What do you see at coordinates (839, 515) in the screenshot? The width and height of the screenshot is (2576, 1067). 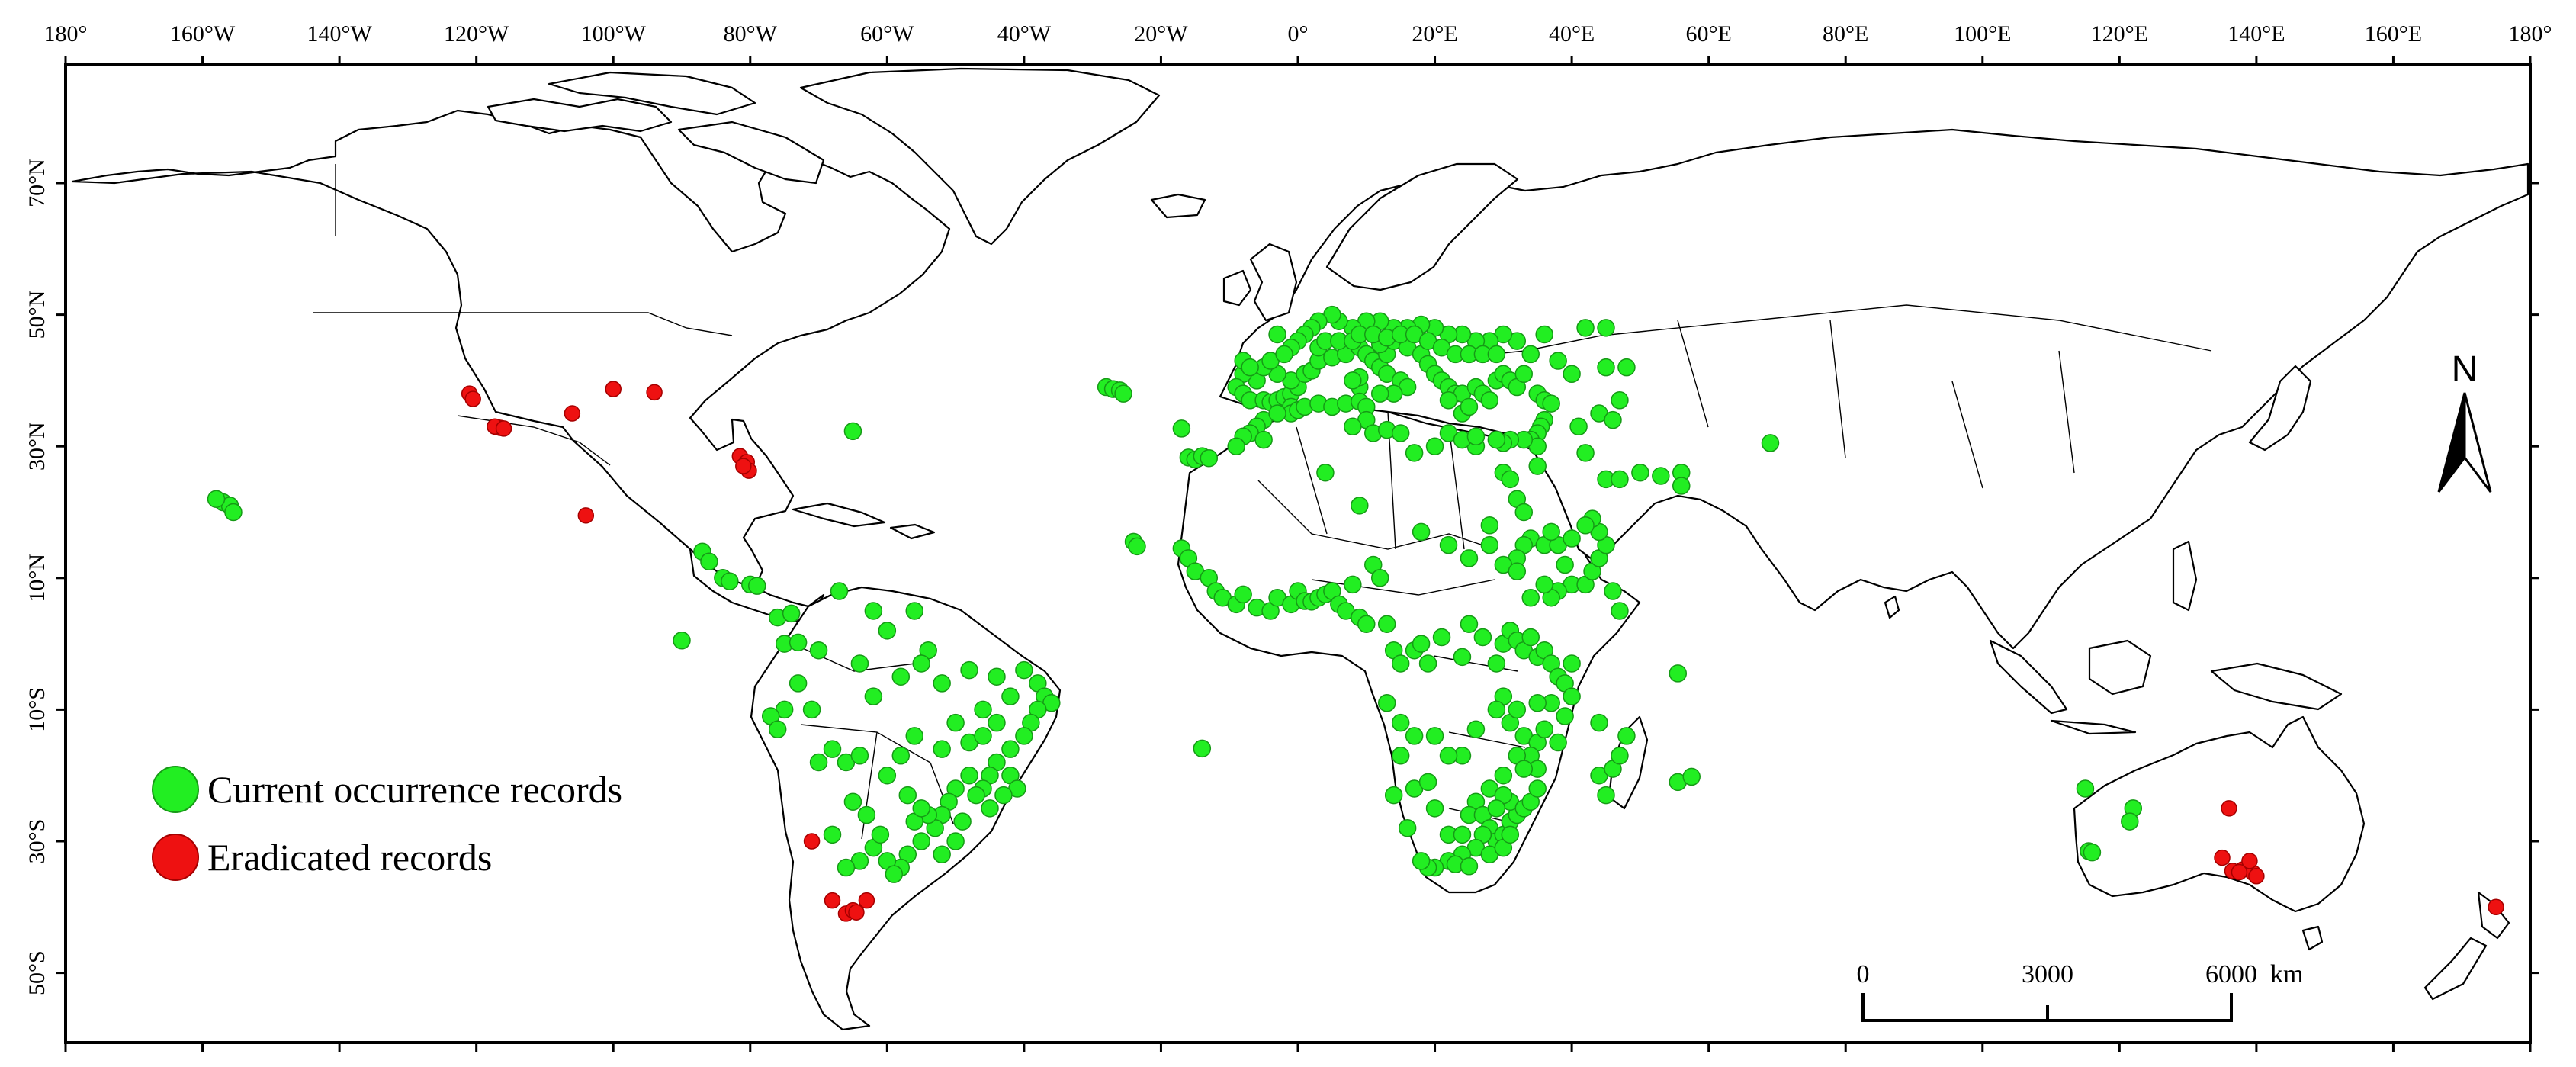 I see `cuba-outline` at bounding box center [839, 515].